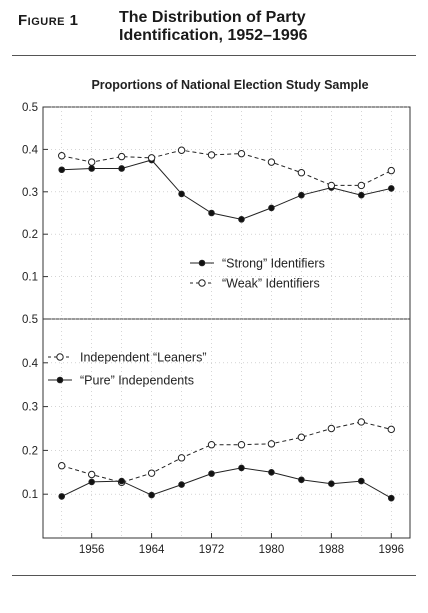  What do you see at coordinates (214, 575) in the screenshot?
I see `footer-rule` at bounding box center [214, 575].